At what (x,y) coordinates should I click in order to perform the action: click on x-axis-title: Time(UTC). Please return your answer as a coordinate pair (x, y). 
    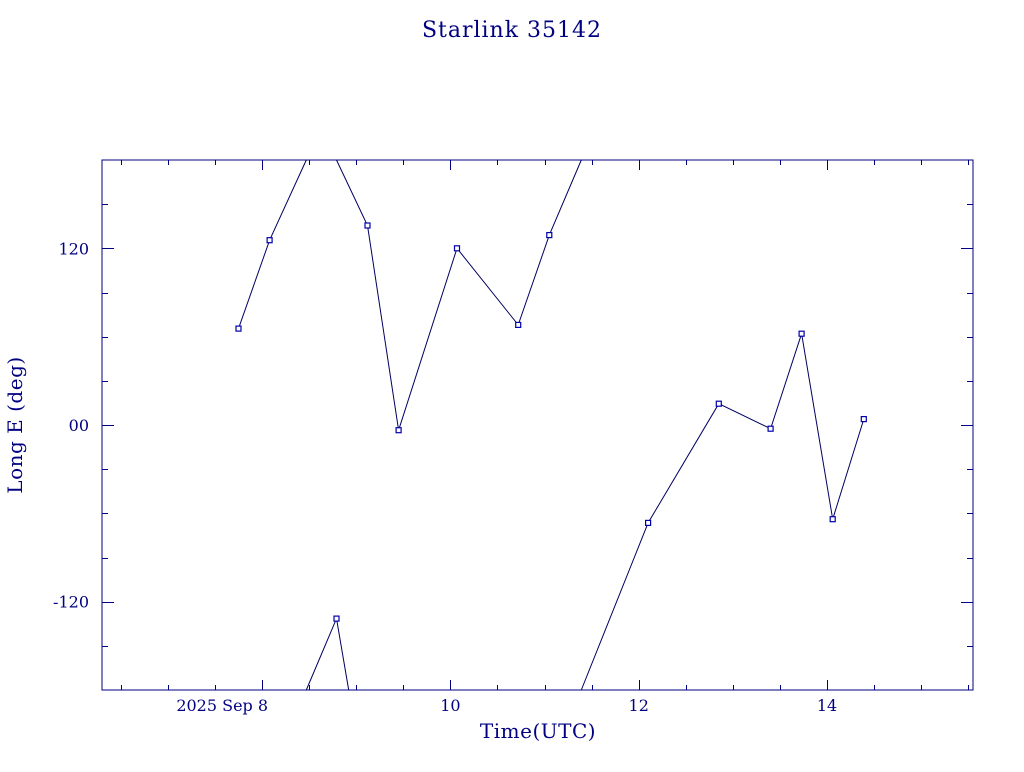
    Looking at the image, I should click on (538, 731).